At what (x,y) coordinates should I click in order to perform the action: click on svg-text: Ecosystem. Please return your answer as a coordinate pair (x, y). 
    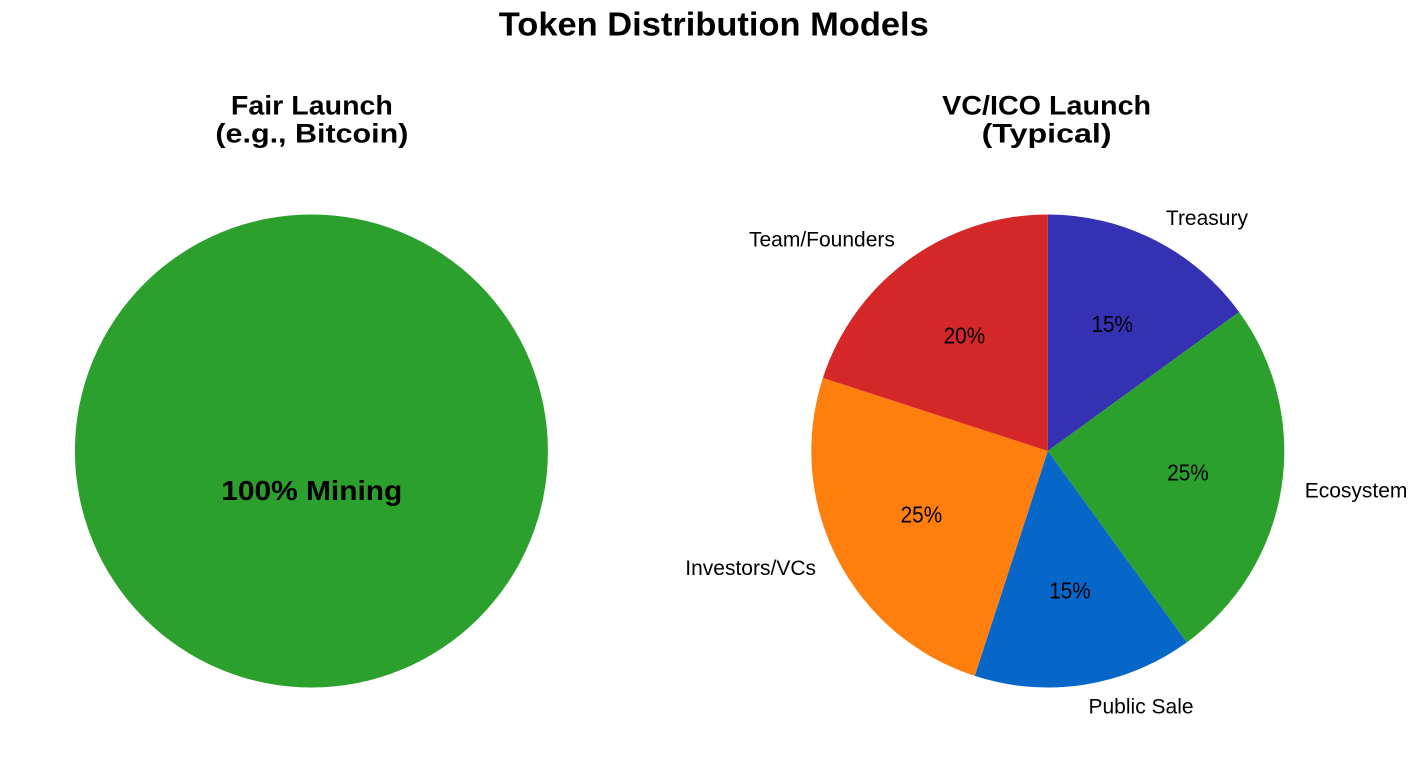
    Looking at the image, I should click on (1356, 491).